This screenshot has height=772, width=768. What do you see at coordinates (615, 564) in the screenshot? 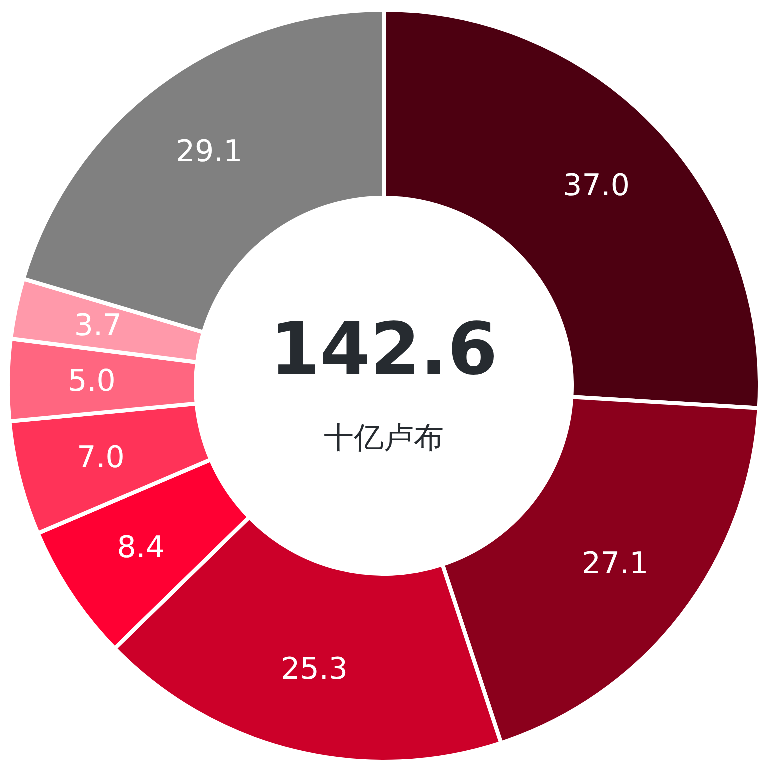
I see `data-label: 27.1` at bounding box center [615, 564].